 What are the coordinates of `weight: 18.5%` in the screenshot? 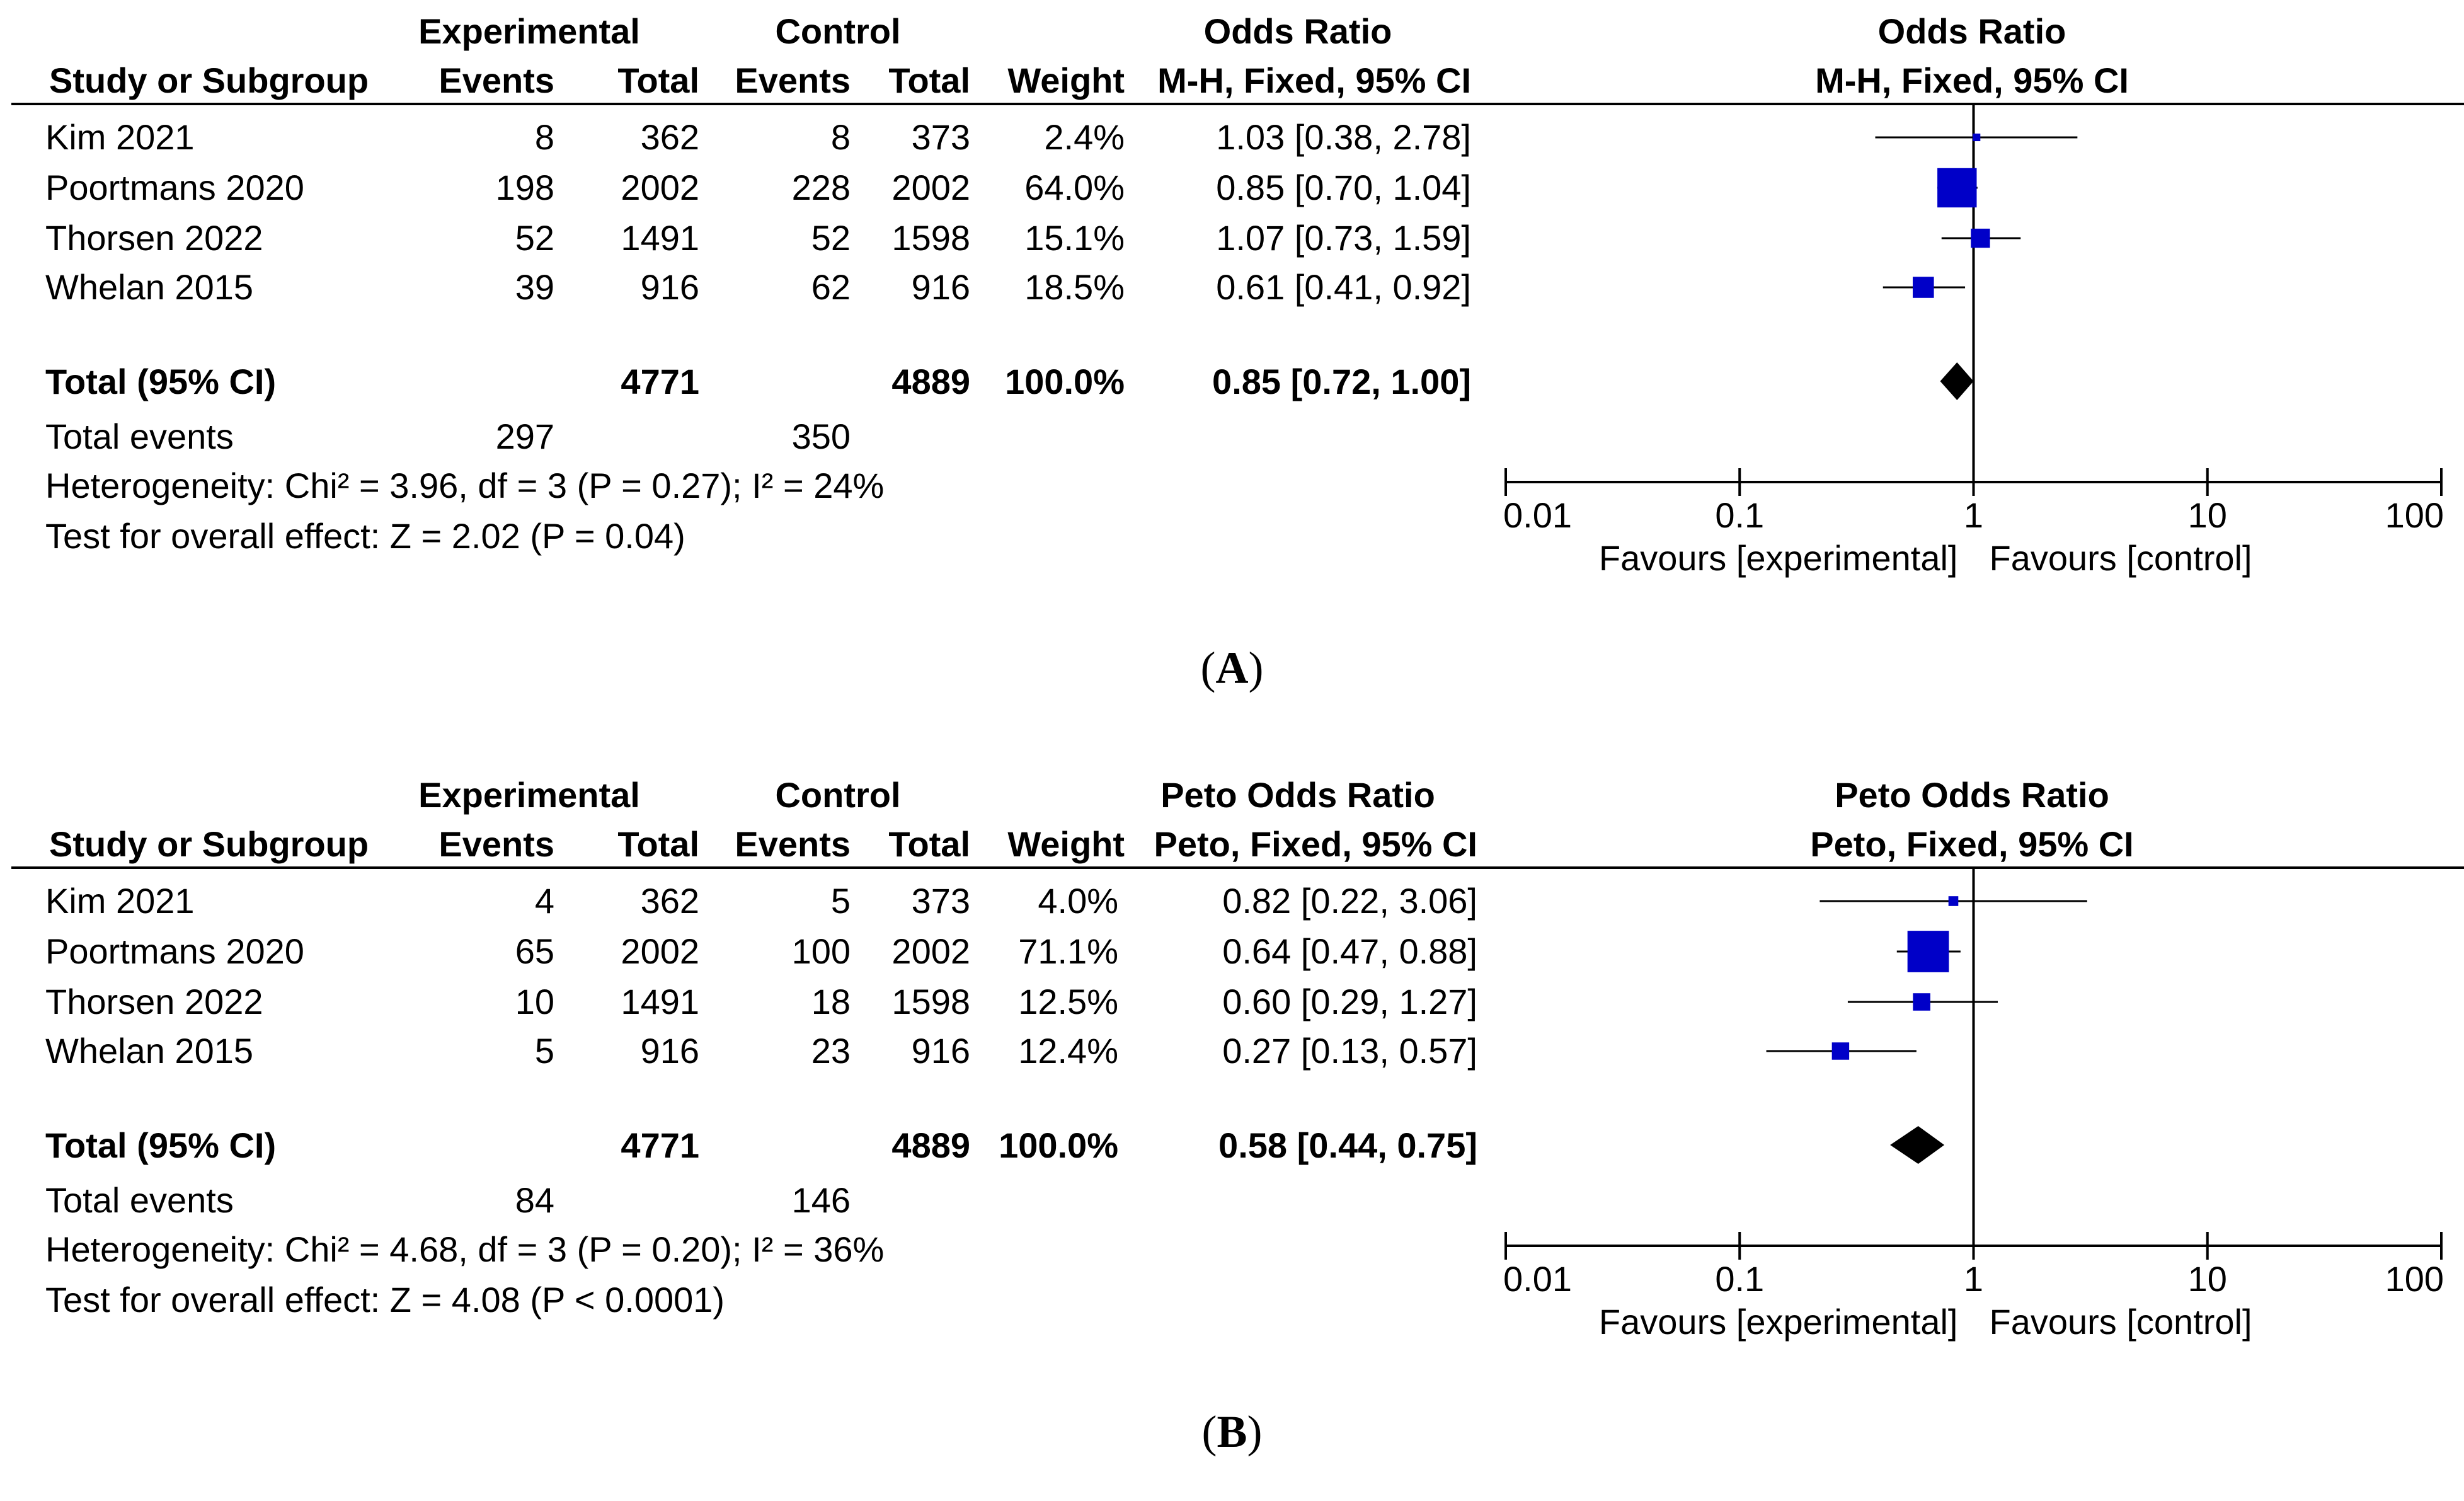 It's located at (1074, 287).